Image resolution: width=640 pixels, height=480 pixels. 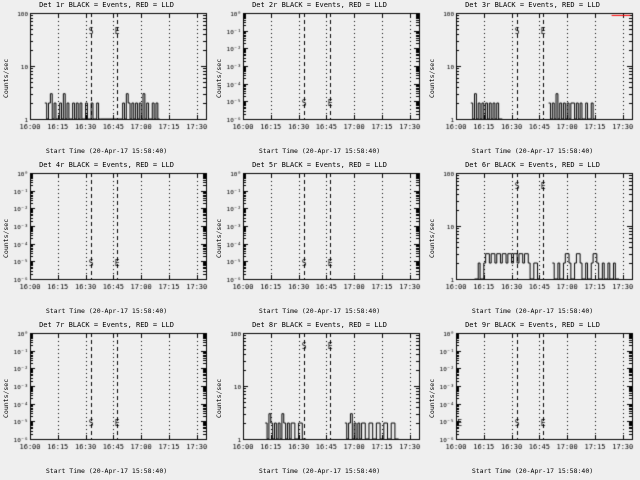 I want to click on plot-canvas-det-4r, so click(x=106, y=238).